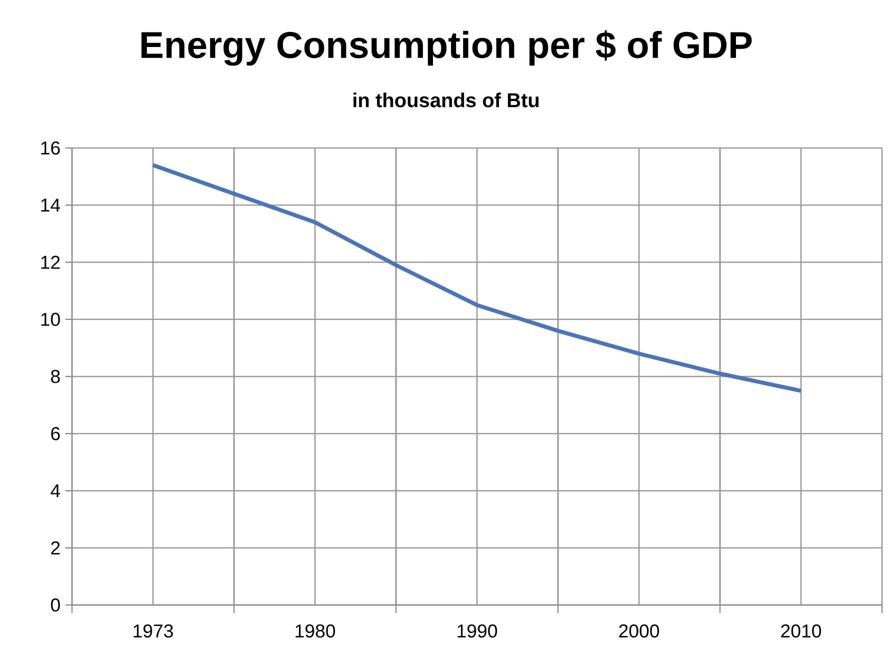  What do you see at coordinates (153, 631) in the screenshot?
I see `x-tick-label: 1973` at bounding box center [153, 631].